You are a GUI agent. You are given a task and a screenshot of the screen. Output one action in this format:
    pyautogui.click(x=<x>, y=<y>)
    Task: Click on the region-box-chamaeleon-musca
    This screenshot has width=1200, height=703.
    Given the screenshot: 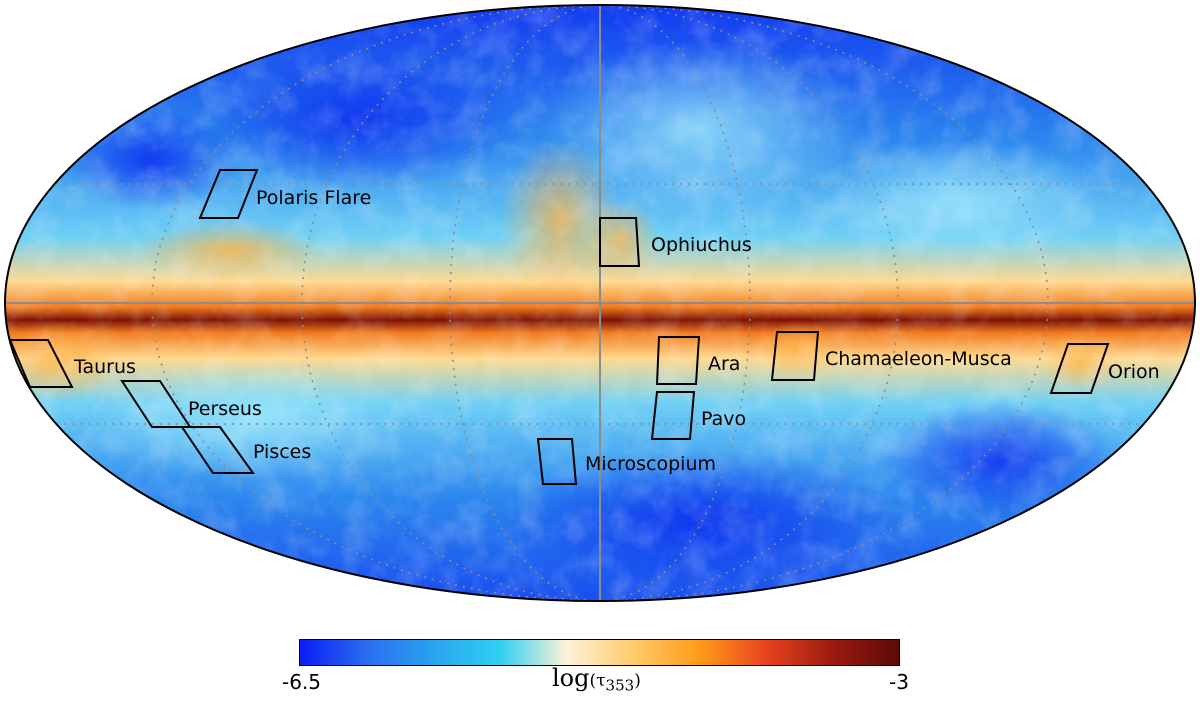 What is the action you would take?
    pyautogui.click(x=795, y=356)
    